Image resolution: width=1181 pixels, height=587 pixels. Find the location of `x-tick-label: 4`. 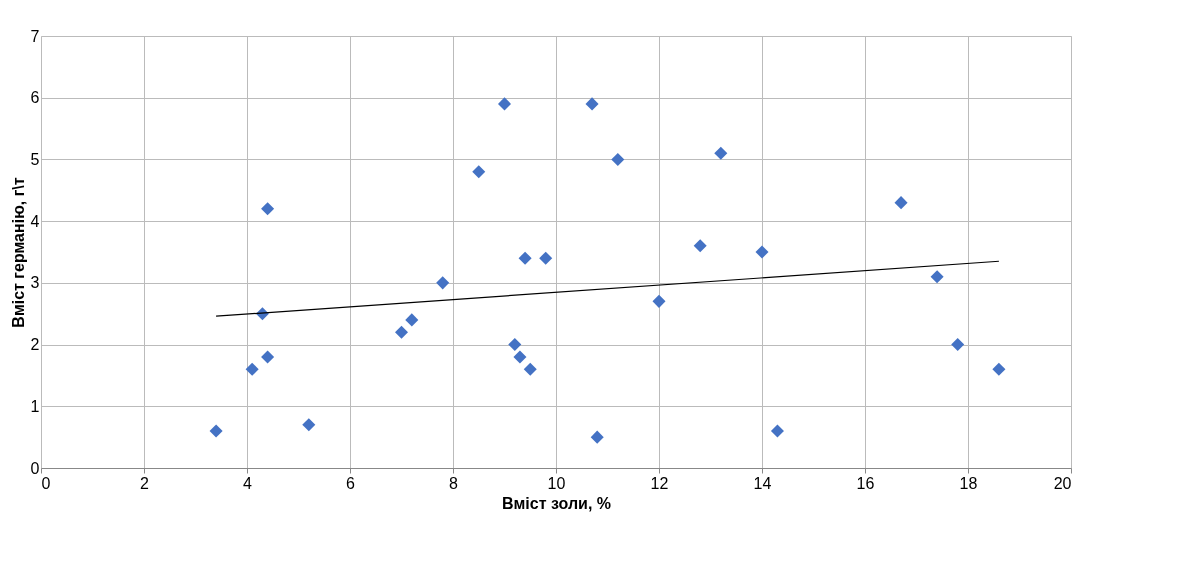

x-tick-label: 4 is located at coordinates (248, 483).